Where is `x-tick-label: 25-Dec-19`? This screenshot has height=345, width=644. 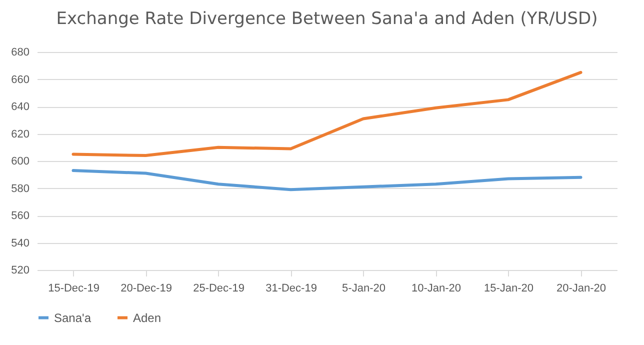 x-tick-label: 25-Dec-19 is located at coordinates (218, 288).